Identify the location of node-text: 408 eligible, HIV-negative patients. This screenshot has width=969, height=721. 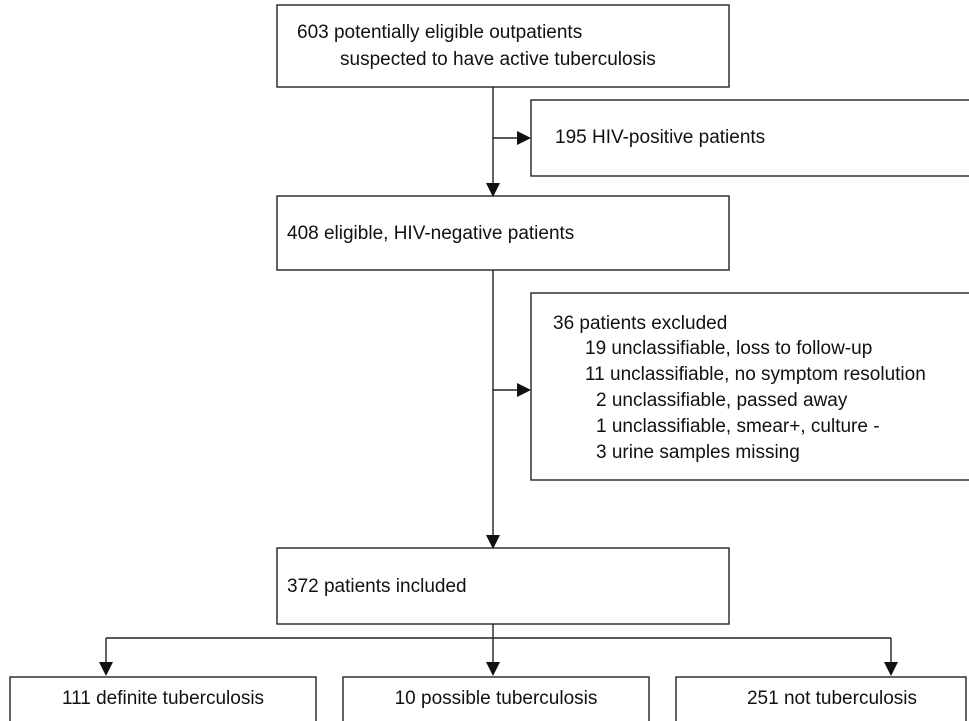
(430, 233).